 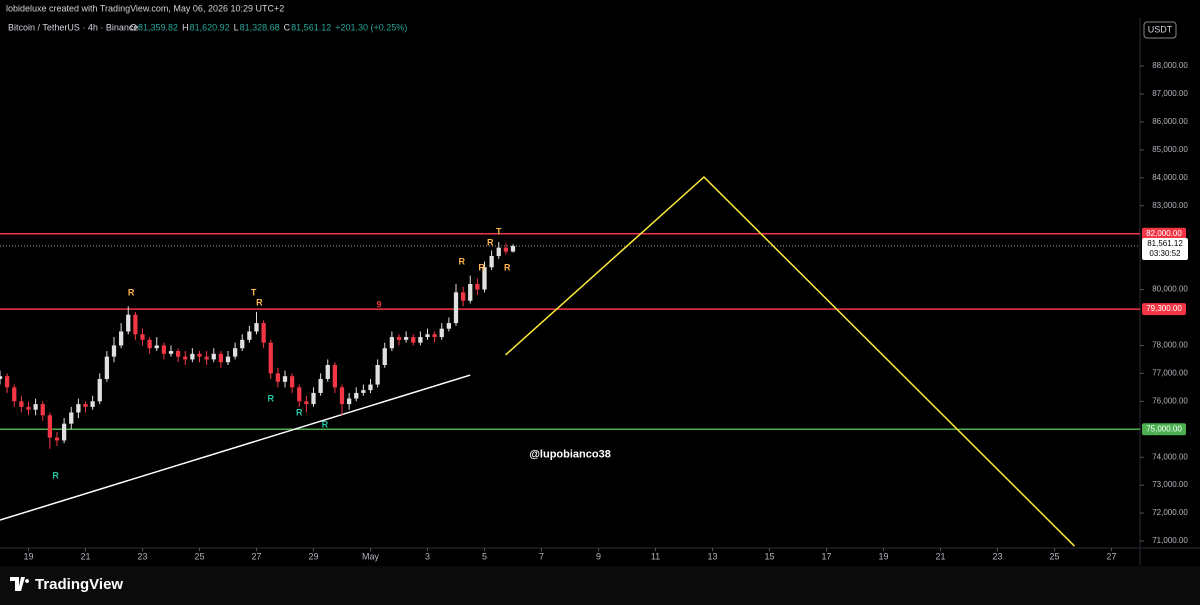 I want to click on x-tick-label: May, so click(x=371, y=556).